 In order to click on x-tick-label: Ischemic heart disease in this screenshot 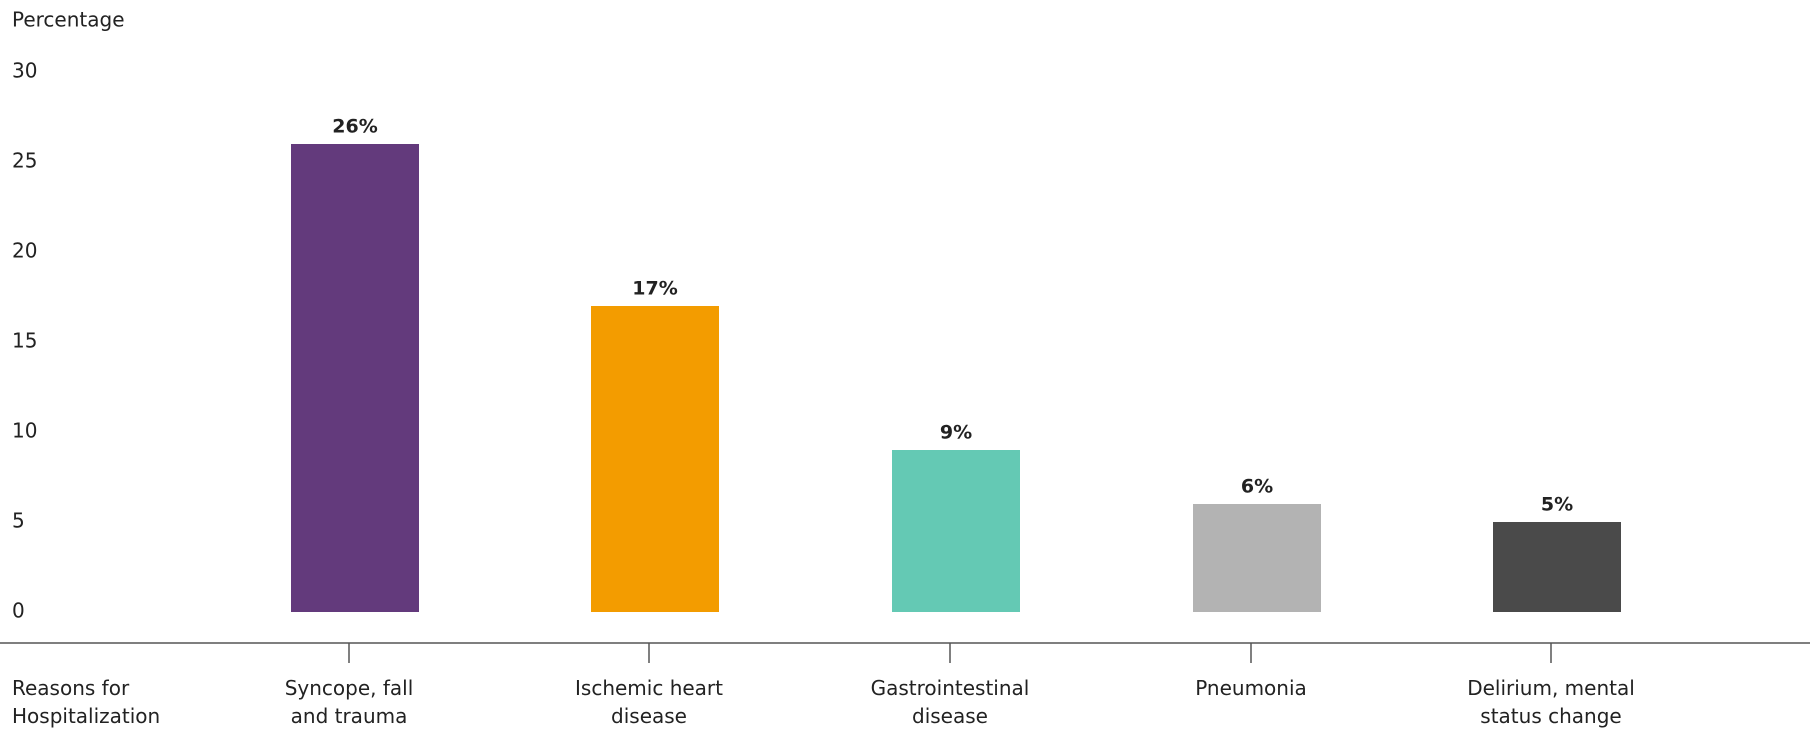, I will do `click(649, 702)`.